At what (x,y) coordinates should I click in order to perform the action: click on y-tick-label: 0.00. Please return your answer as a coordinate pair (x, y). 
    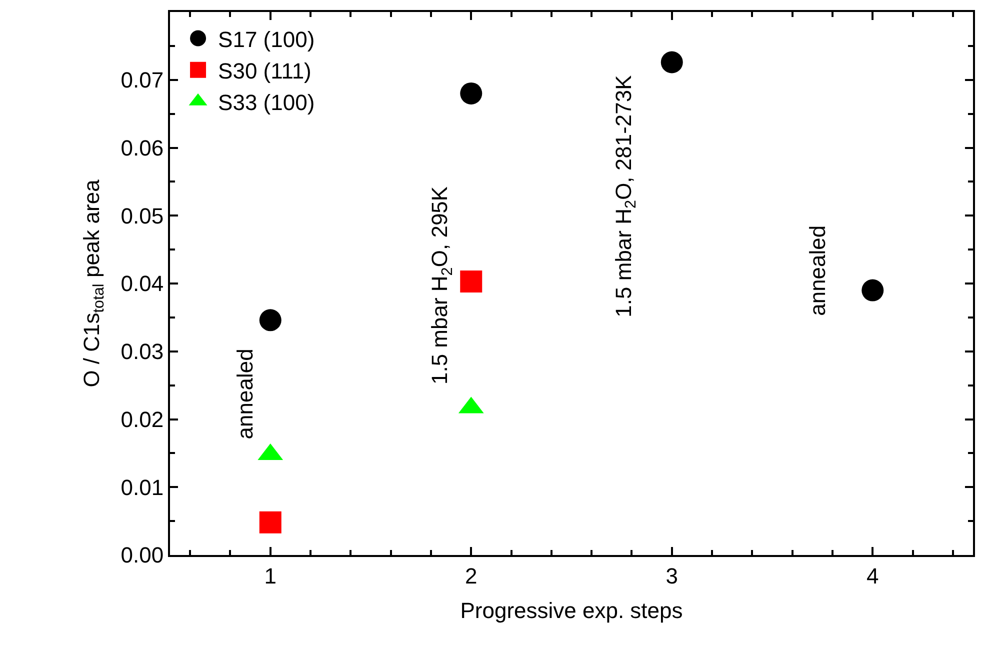
    Looking at the image, I should click on (142, 555).